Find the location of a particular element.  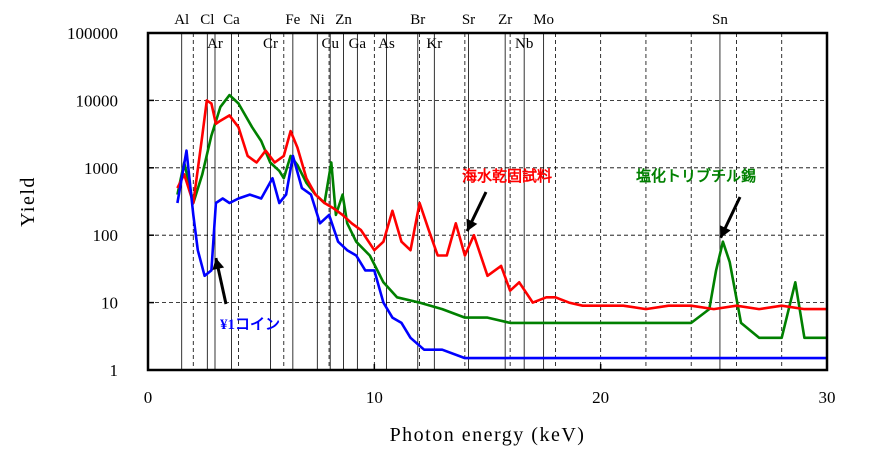

element-label-fe: Fe is located at coordinates (292, 20).